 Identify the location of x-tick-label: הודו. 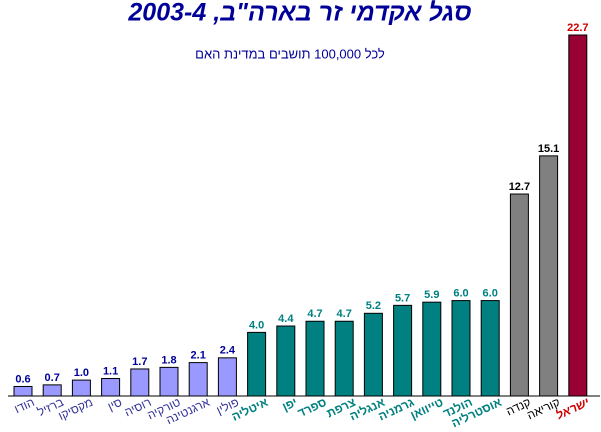
(24, 405).